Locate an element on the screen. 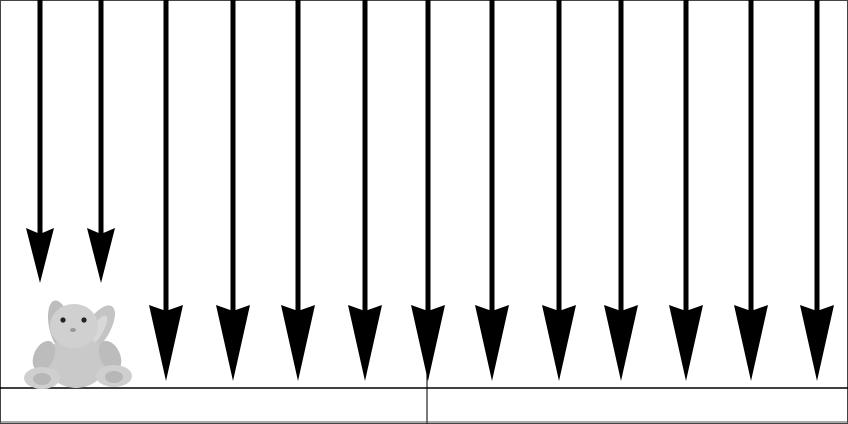  arrow-7-icon is located at coordinates (428, 190).